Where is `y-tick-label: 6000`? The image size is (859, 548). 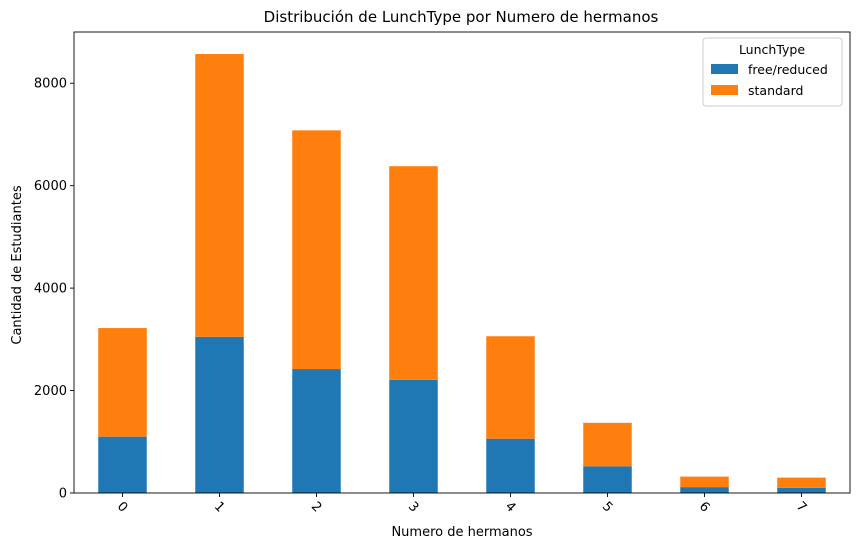 y-tick-label: 6000 is located at coordinates (50, 186).